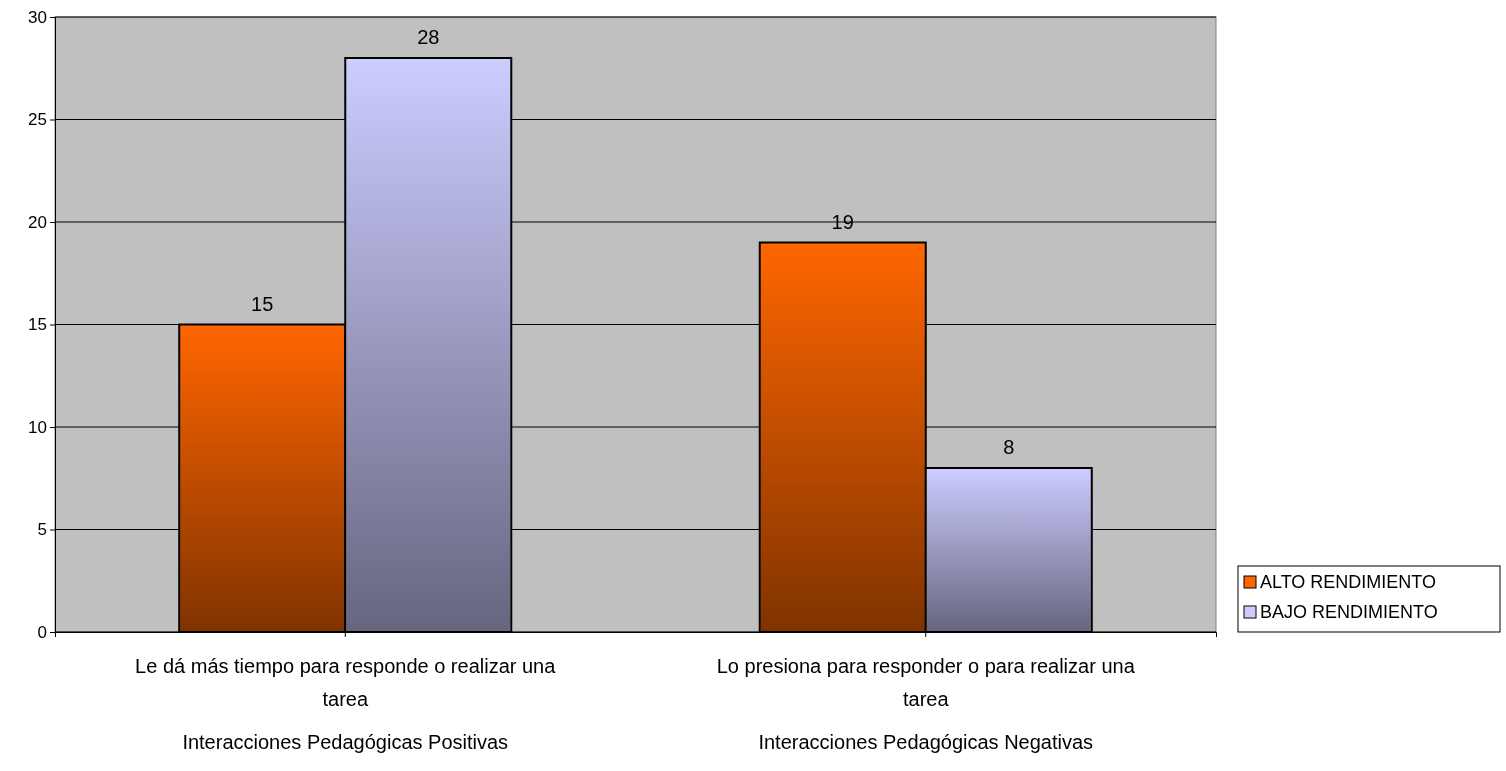 The width and height of the screenshot is (1506, 771). Describe the element at coordinates (42, 530) in the screenshot. I see `y-tick-label: 5` at that location.